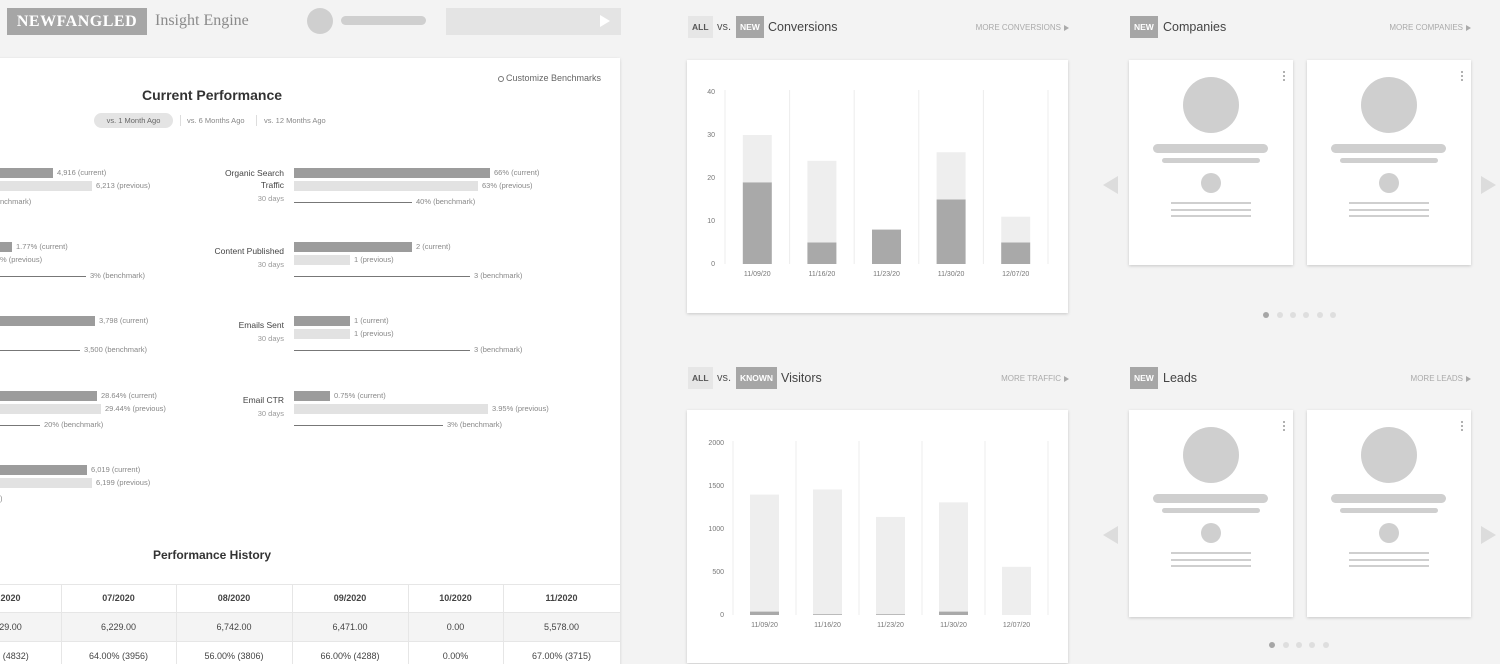 This screenshot has width=1500, height=664. What do you see at coordinates (1031, 378) in the screenshot?
I see `more-link: MORE TRAFFIC` at bounding box center [1031, 378].